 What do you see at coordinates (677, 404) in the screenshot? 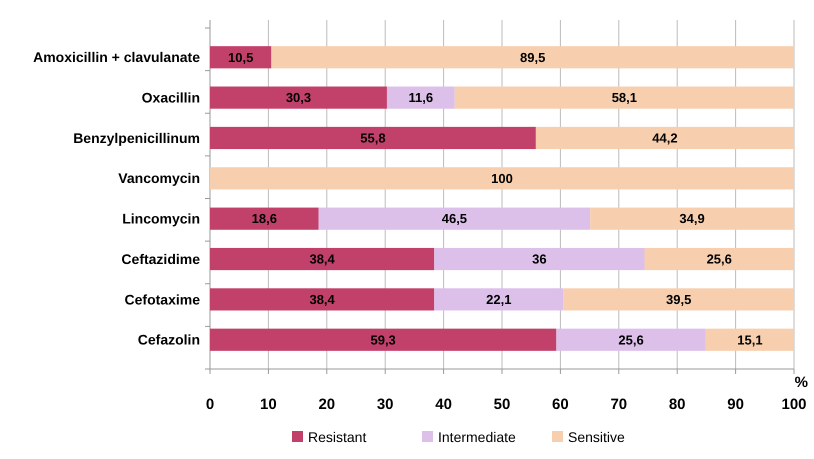
I see `x-tick-label: 80` at bounding box center [677, 404].